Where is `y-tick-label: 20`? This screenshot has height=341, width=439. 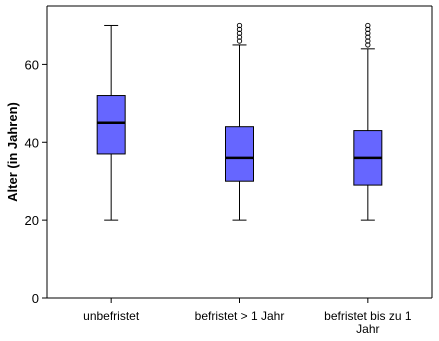 y-tick-label: 20 is located at coordinates (32, 220).